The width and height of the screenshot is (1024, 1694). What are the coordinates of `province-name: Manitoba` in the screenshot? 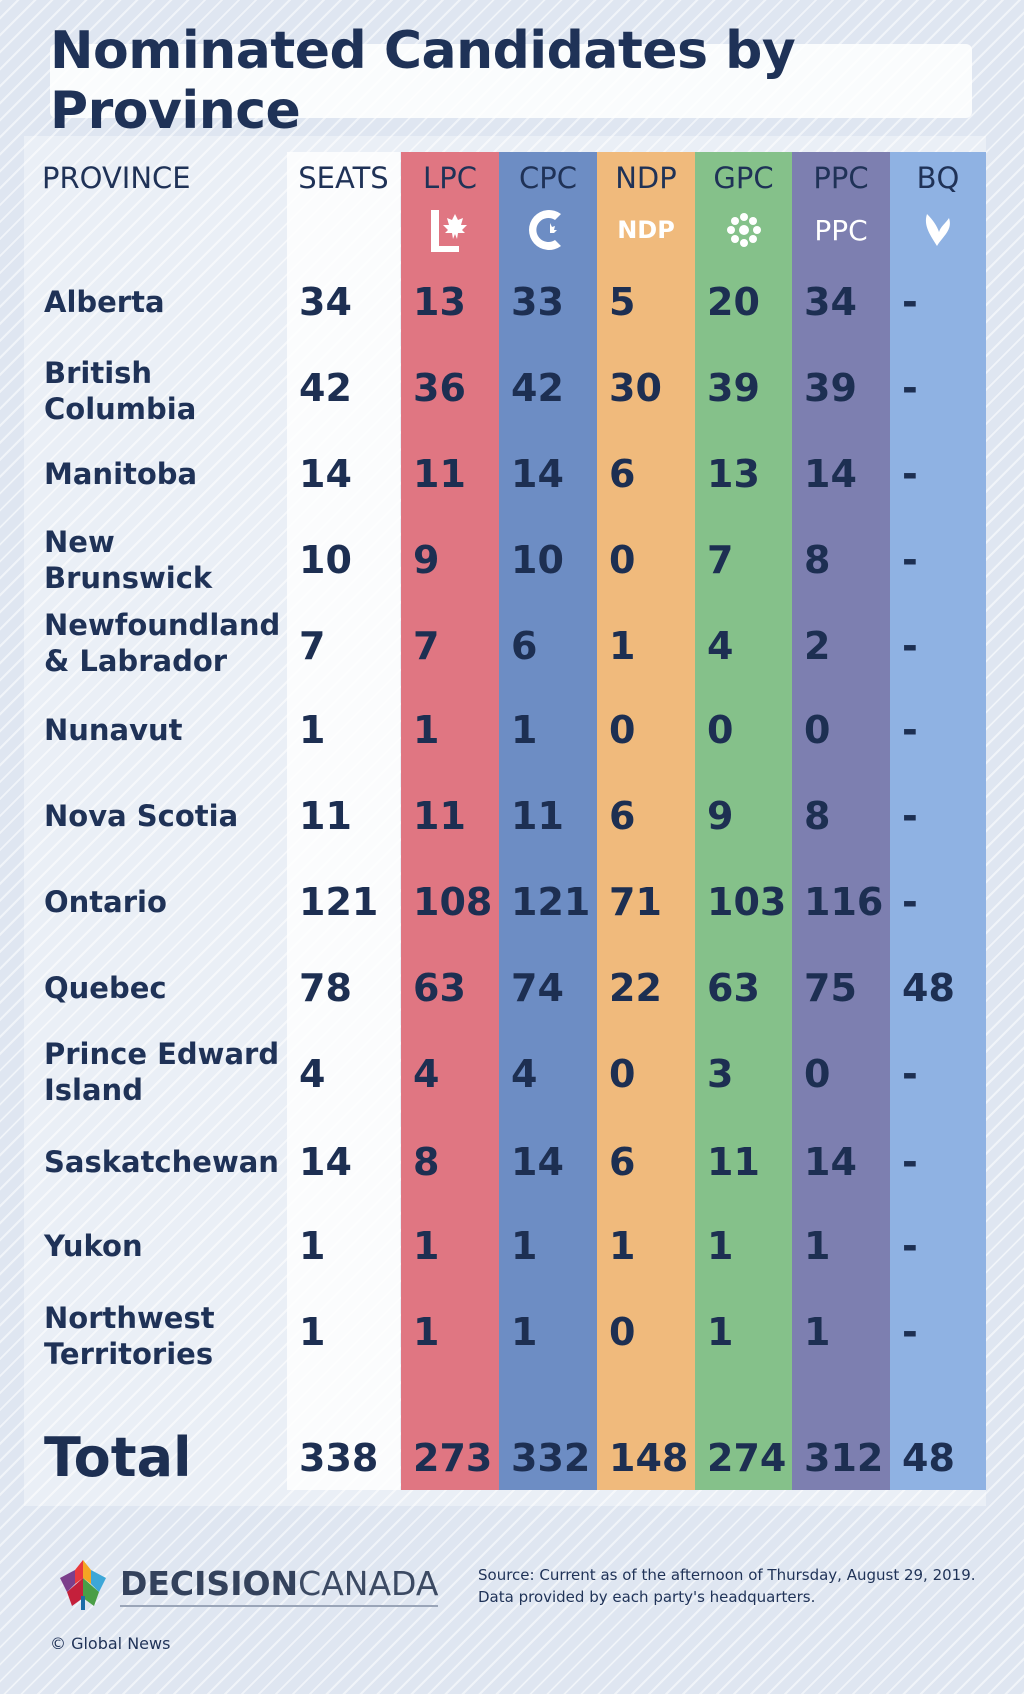 It's located at (121, 474).